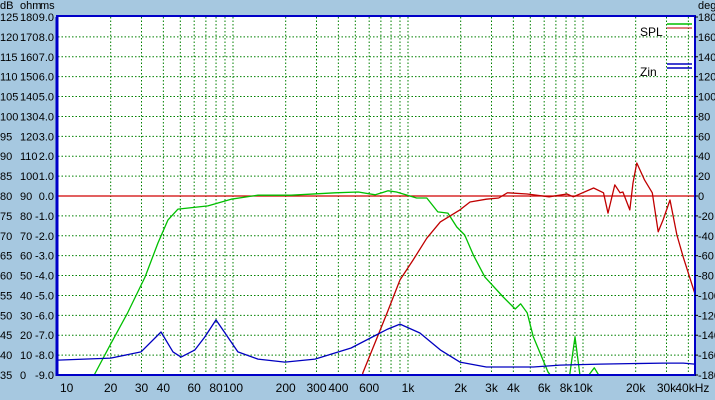  I want to click on right-tick-label: 20, so click(704, 177).